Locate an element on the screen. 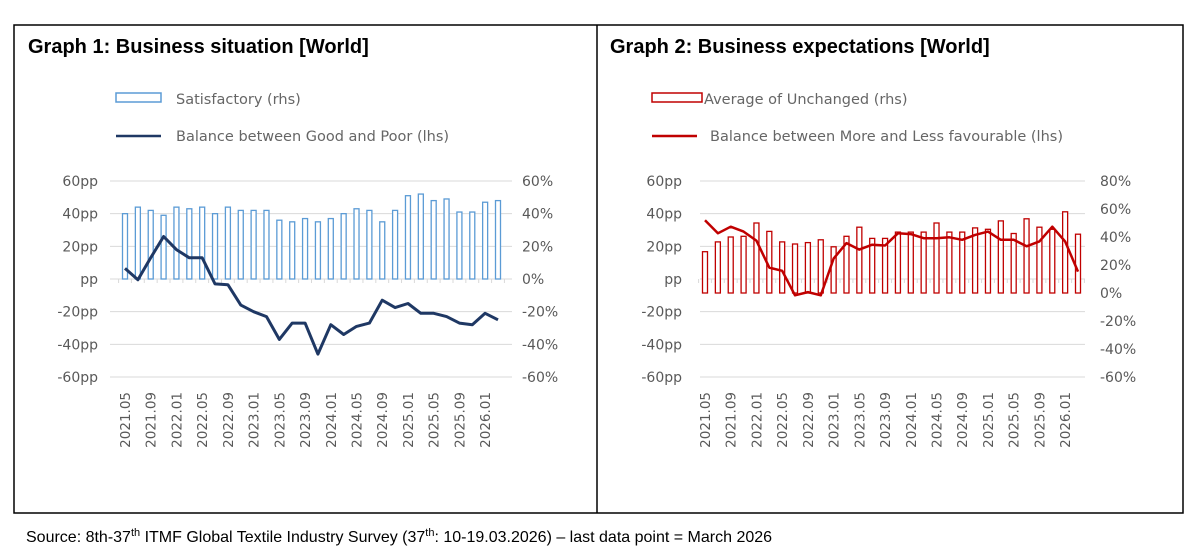  source-middle: ITMF Global Textile Industry Survey (37 is located at coordinates (282, 537).